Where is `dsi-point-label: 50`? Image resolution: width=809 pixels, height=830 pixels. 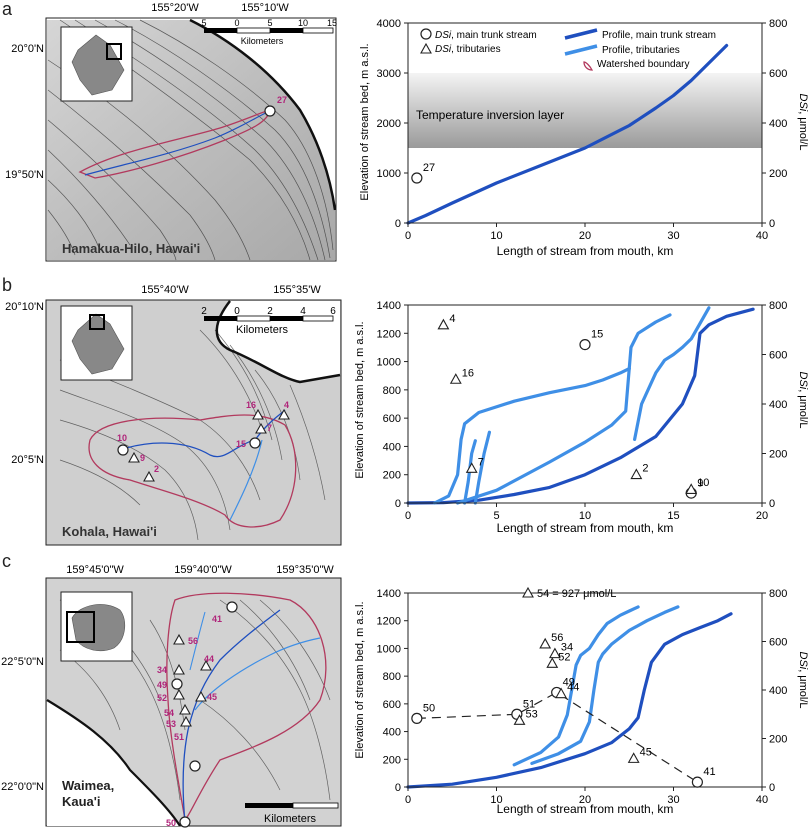
dsi-point-label: 50 is located at coordinates (429, 708).